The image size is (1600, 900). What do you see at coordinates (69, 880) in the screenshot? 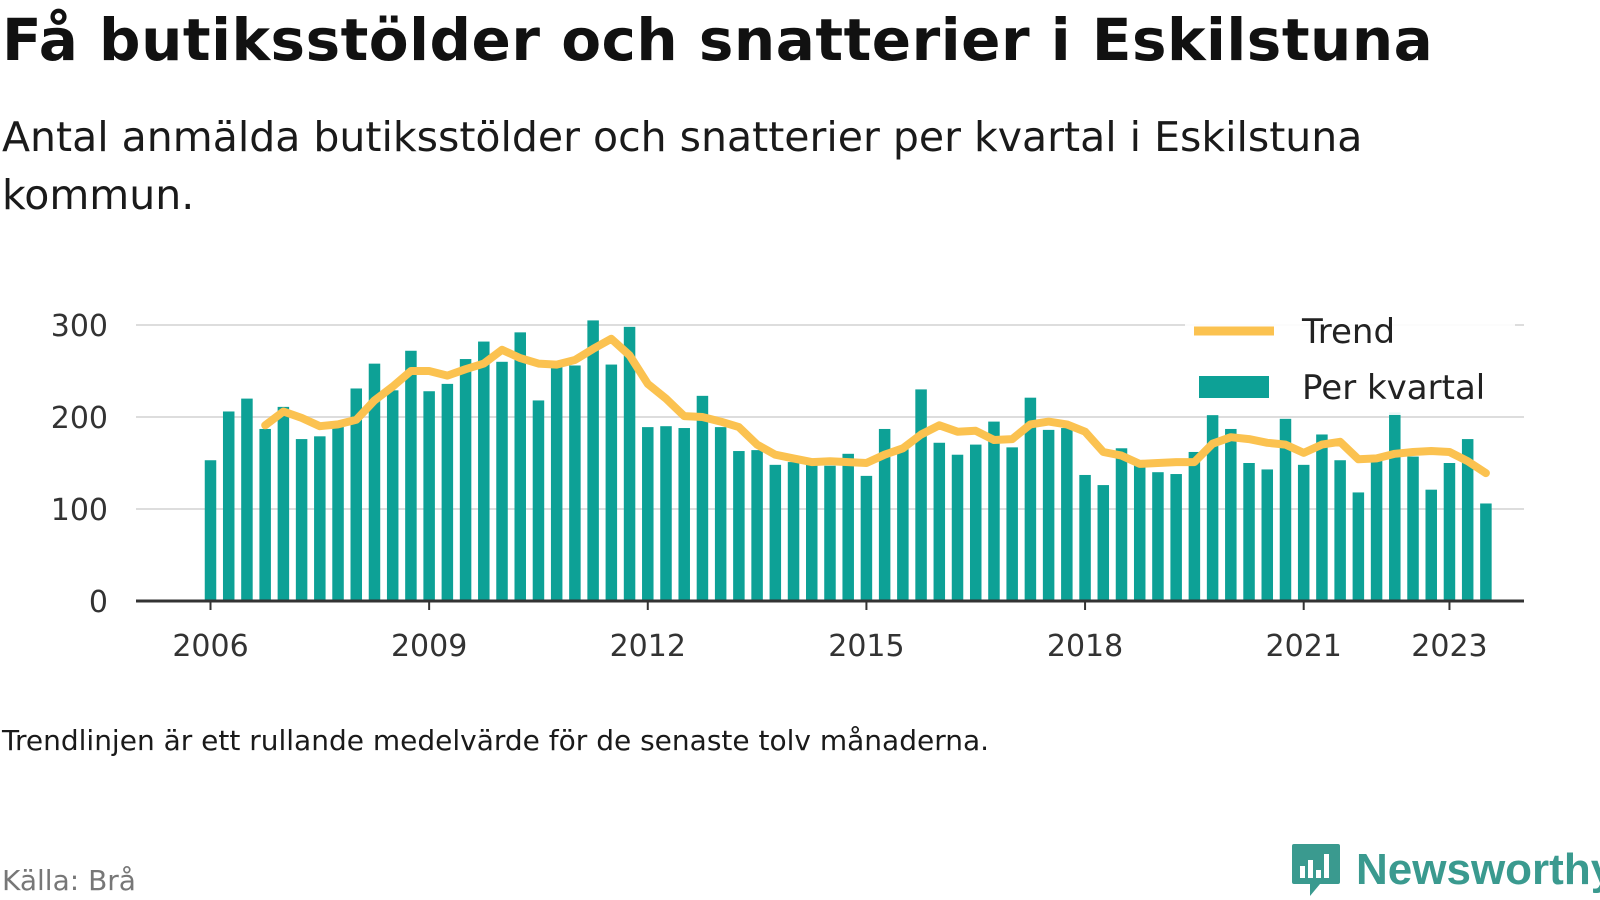
I see `source-credit: Källa: Brå` at bounding box center [69, 880].